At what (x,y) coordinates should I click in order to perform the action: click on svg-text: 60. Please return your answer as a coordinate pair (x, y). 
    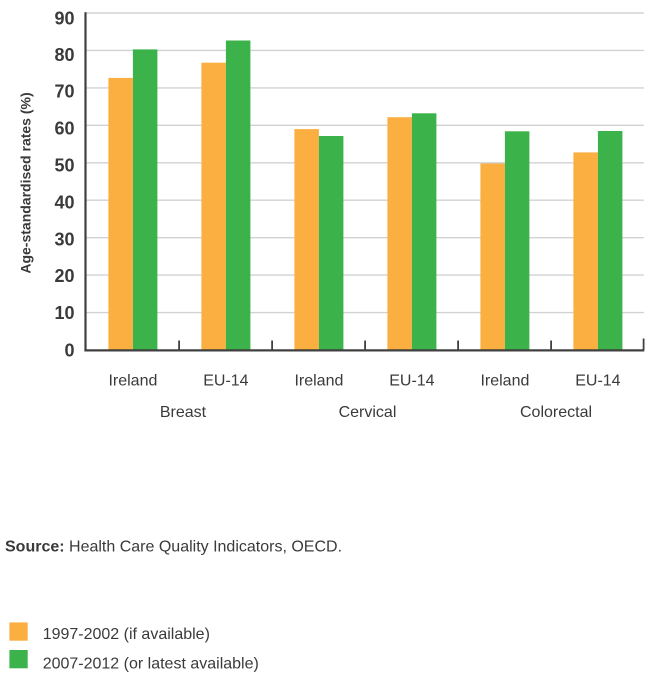
    Looking at the image, I should click on (64, 129).